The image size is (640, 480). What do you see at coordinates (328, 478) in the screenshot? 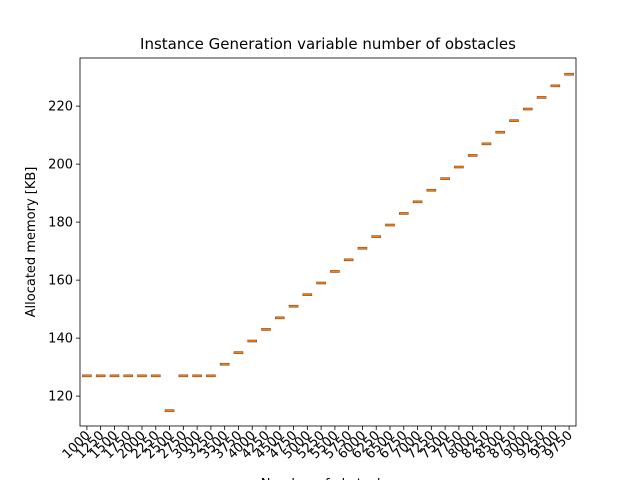
I see `x-axis-label: Number of obstacles` at bounding box center [328, 478].